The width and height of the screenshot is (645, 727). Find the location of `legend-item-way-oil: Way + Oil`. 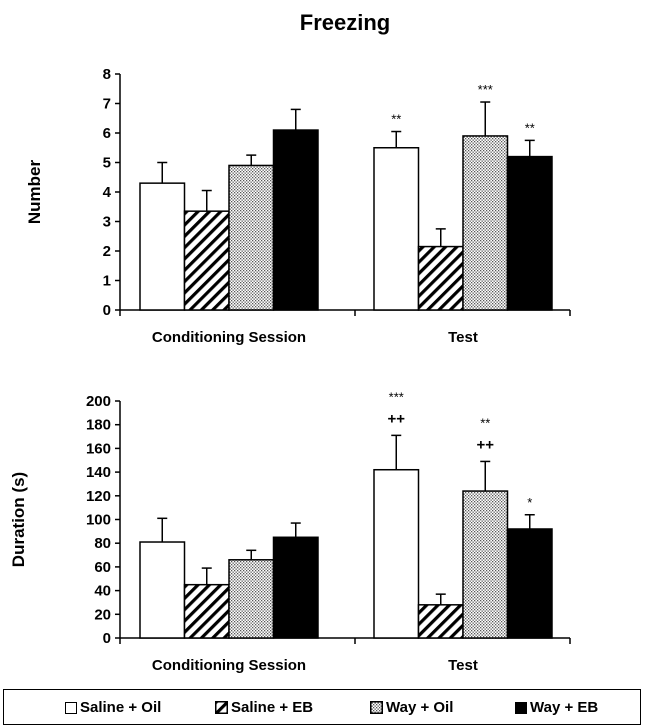

legend-item-way-oil: Way + Oil is located at coordinates (411, 707).